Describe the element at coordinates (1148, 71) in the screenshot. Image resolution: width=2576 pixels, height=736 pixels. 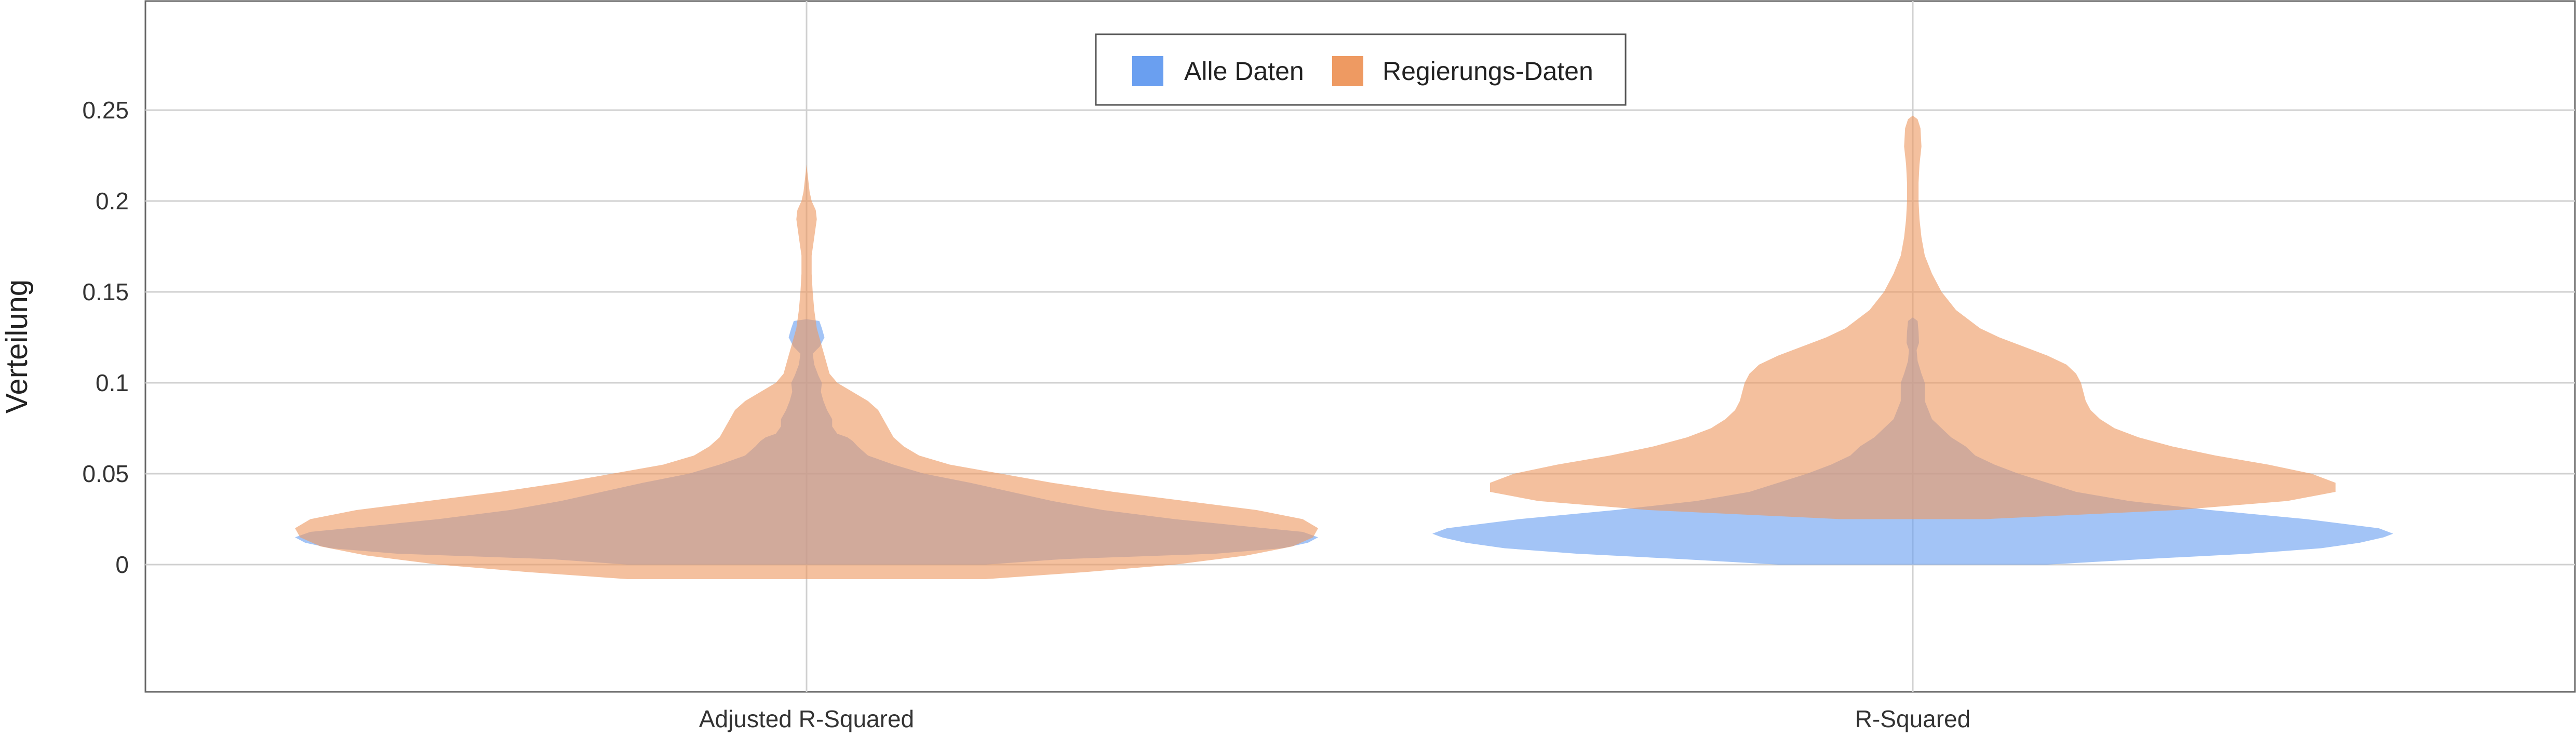
I see `legend-swatch-alle-daten` at that location.